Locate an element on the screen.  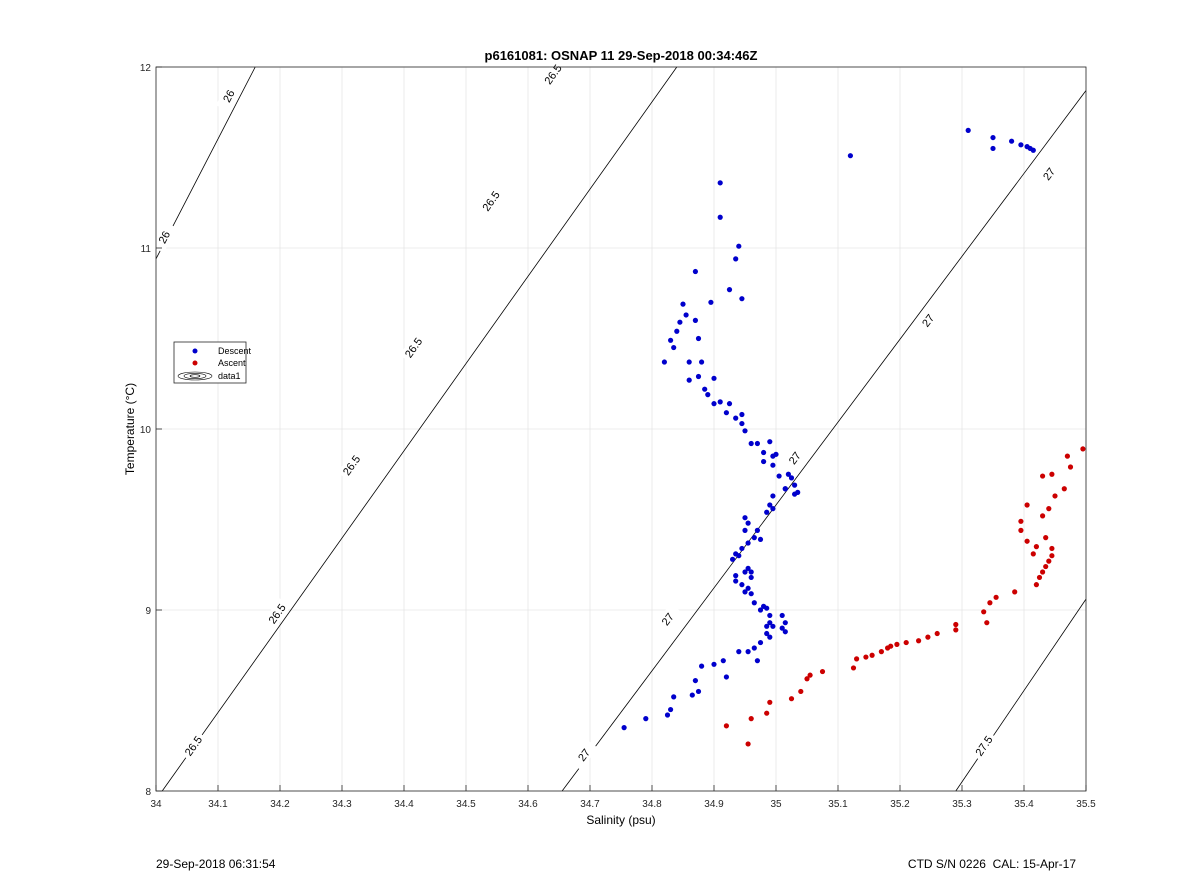
legend-box is located at coordinates (210, 362).